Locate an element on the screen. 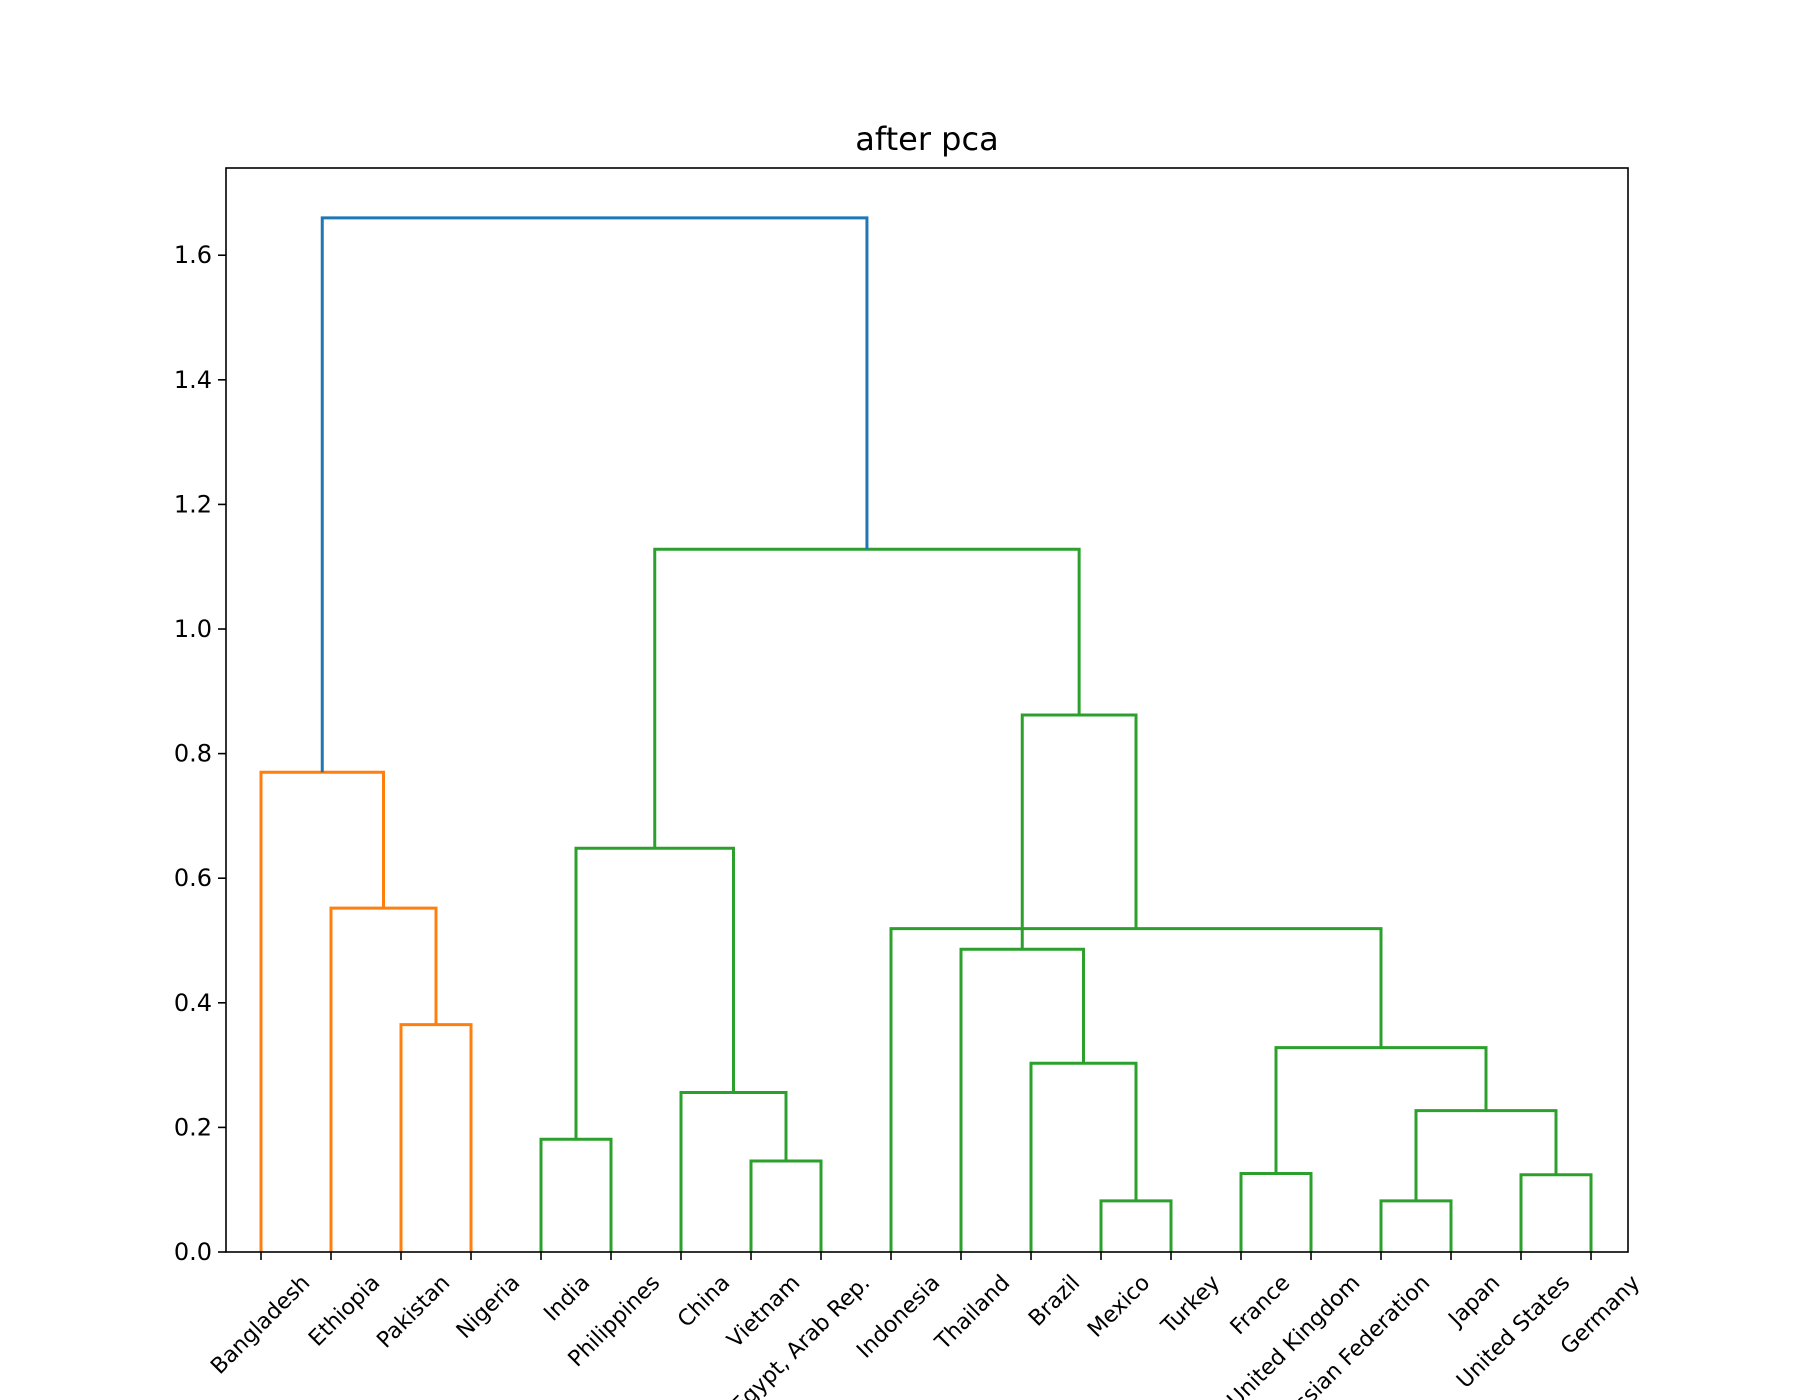 The image size is (1800, 1400). dendrogram-link-m4 is located at coordinates (786, 1205).